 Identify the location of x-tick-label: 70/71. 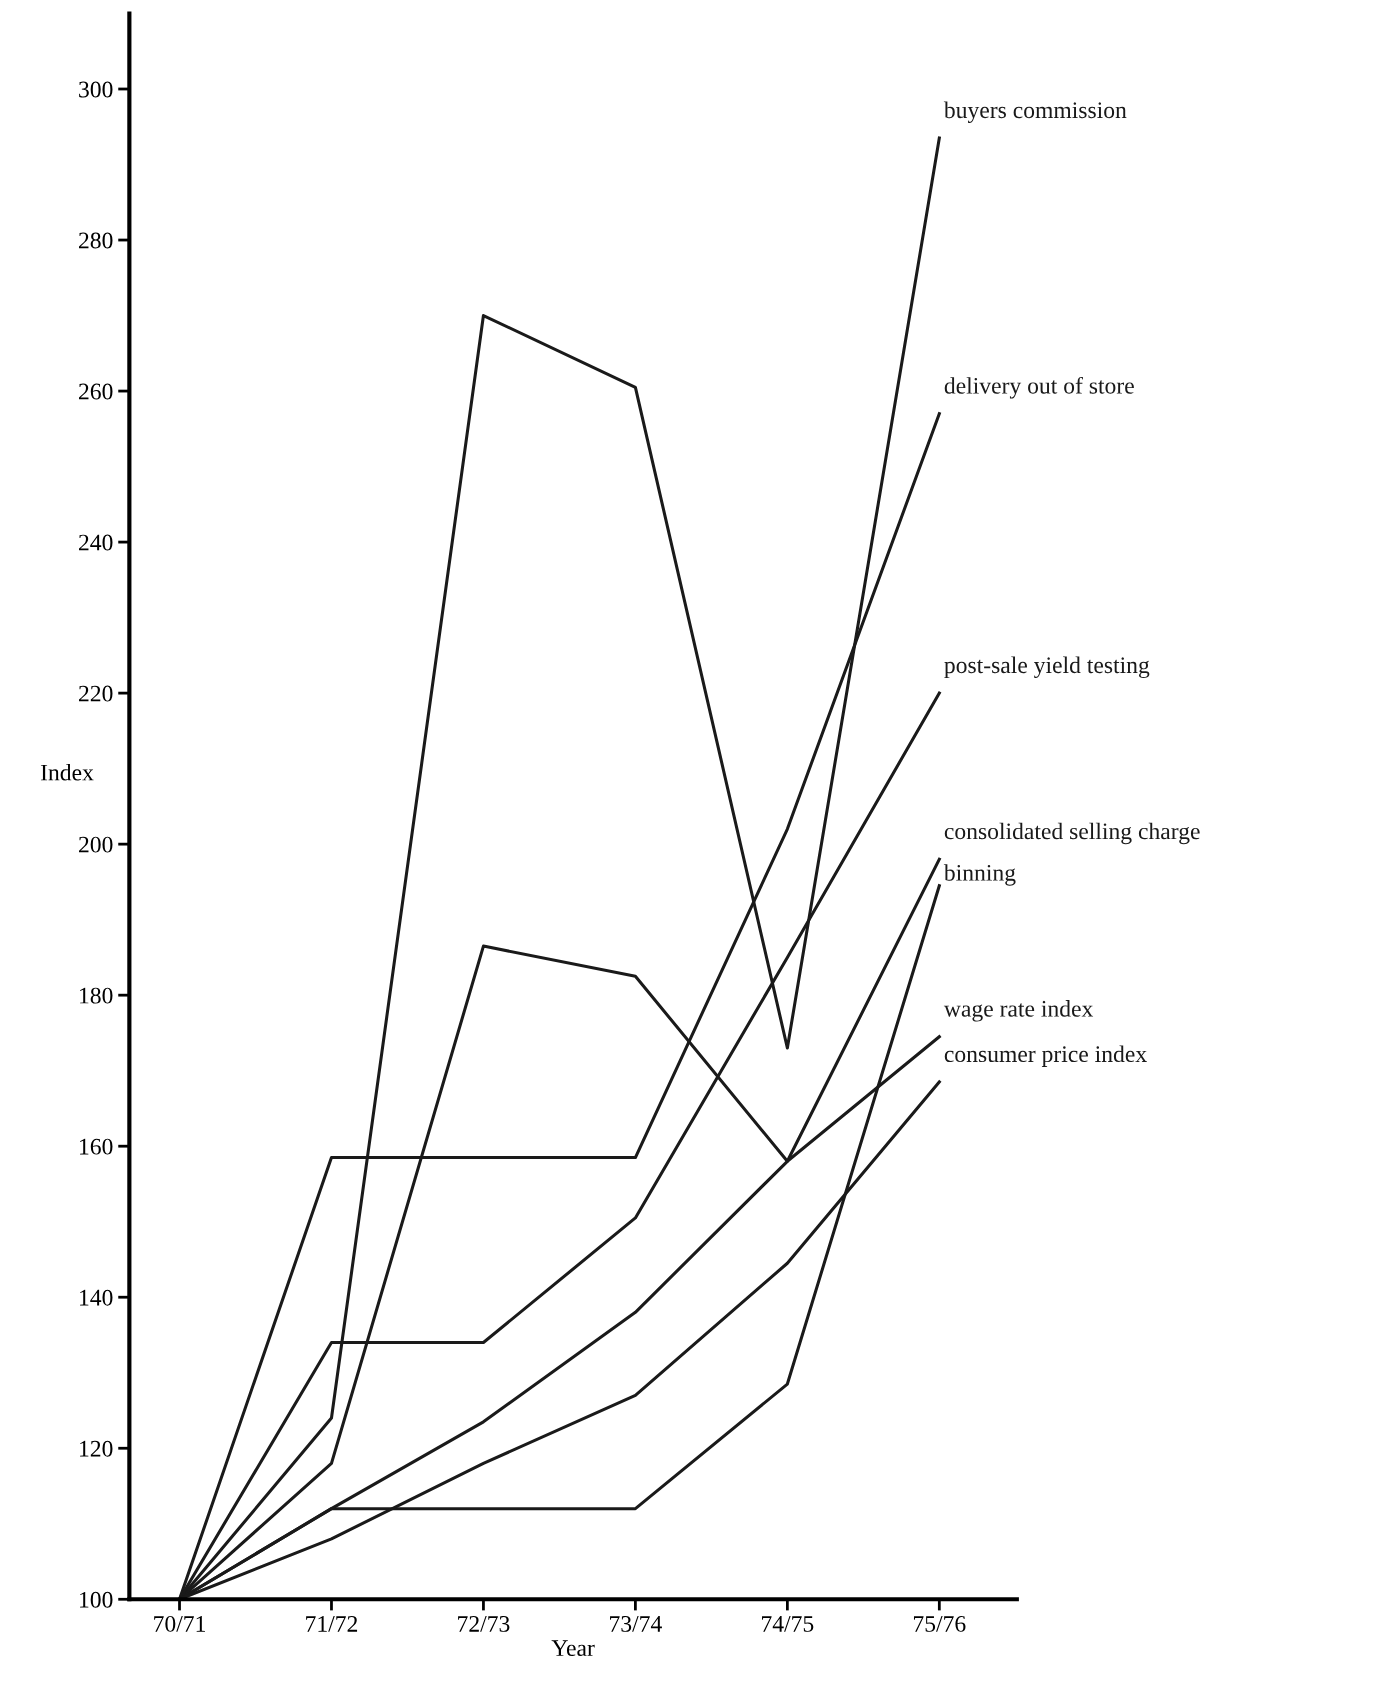
(179, 1623).